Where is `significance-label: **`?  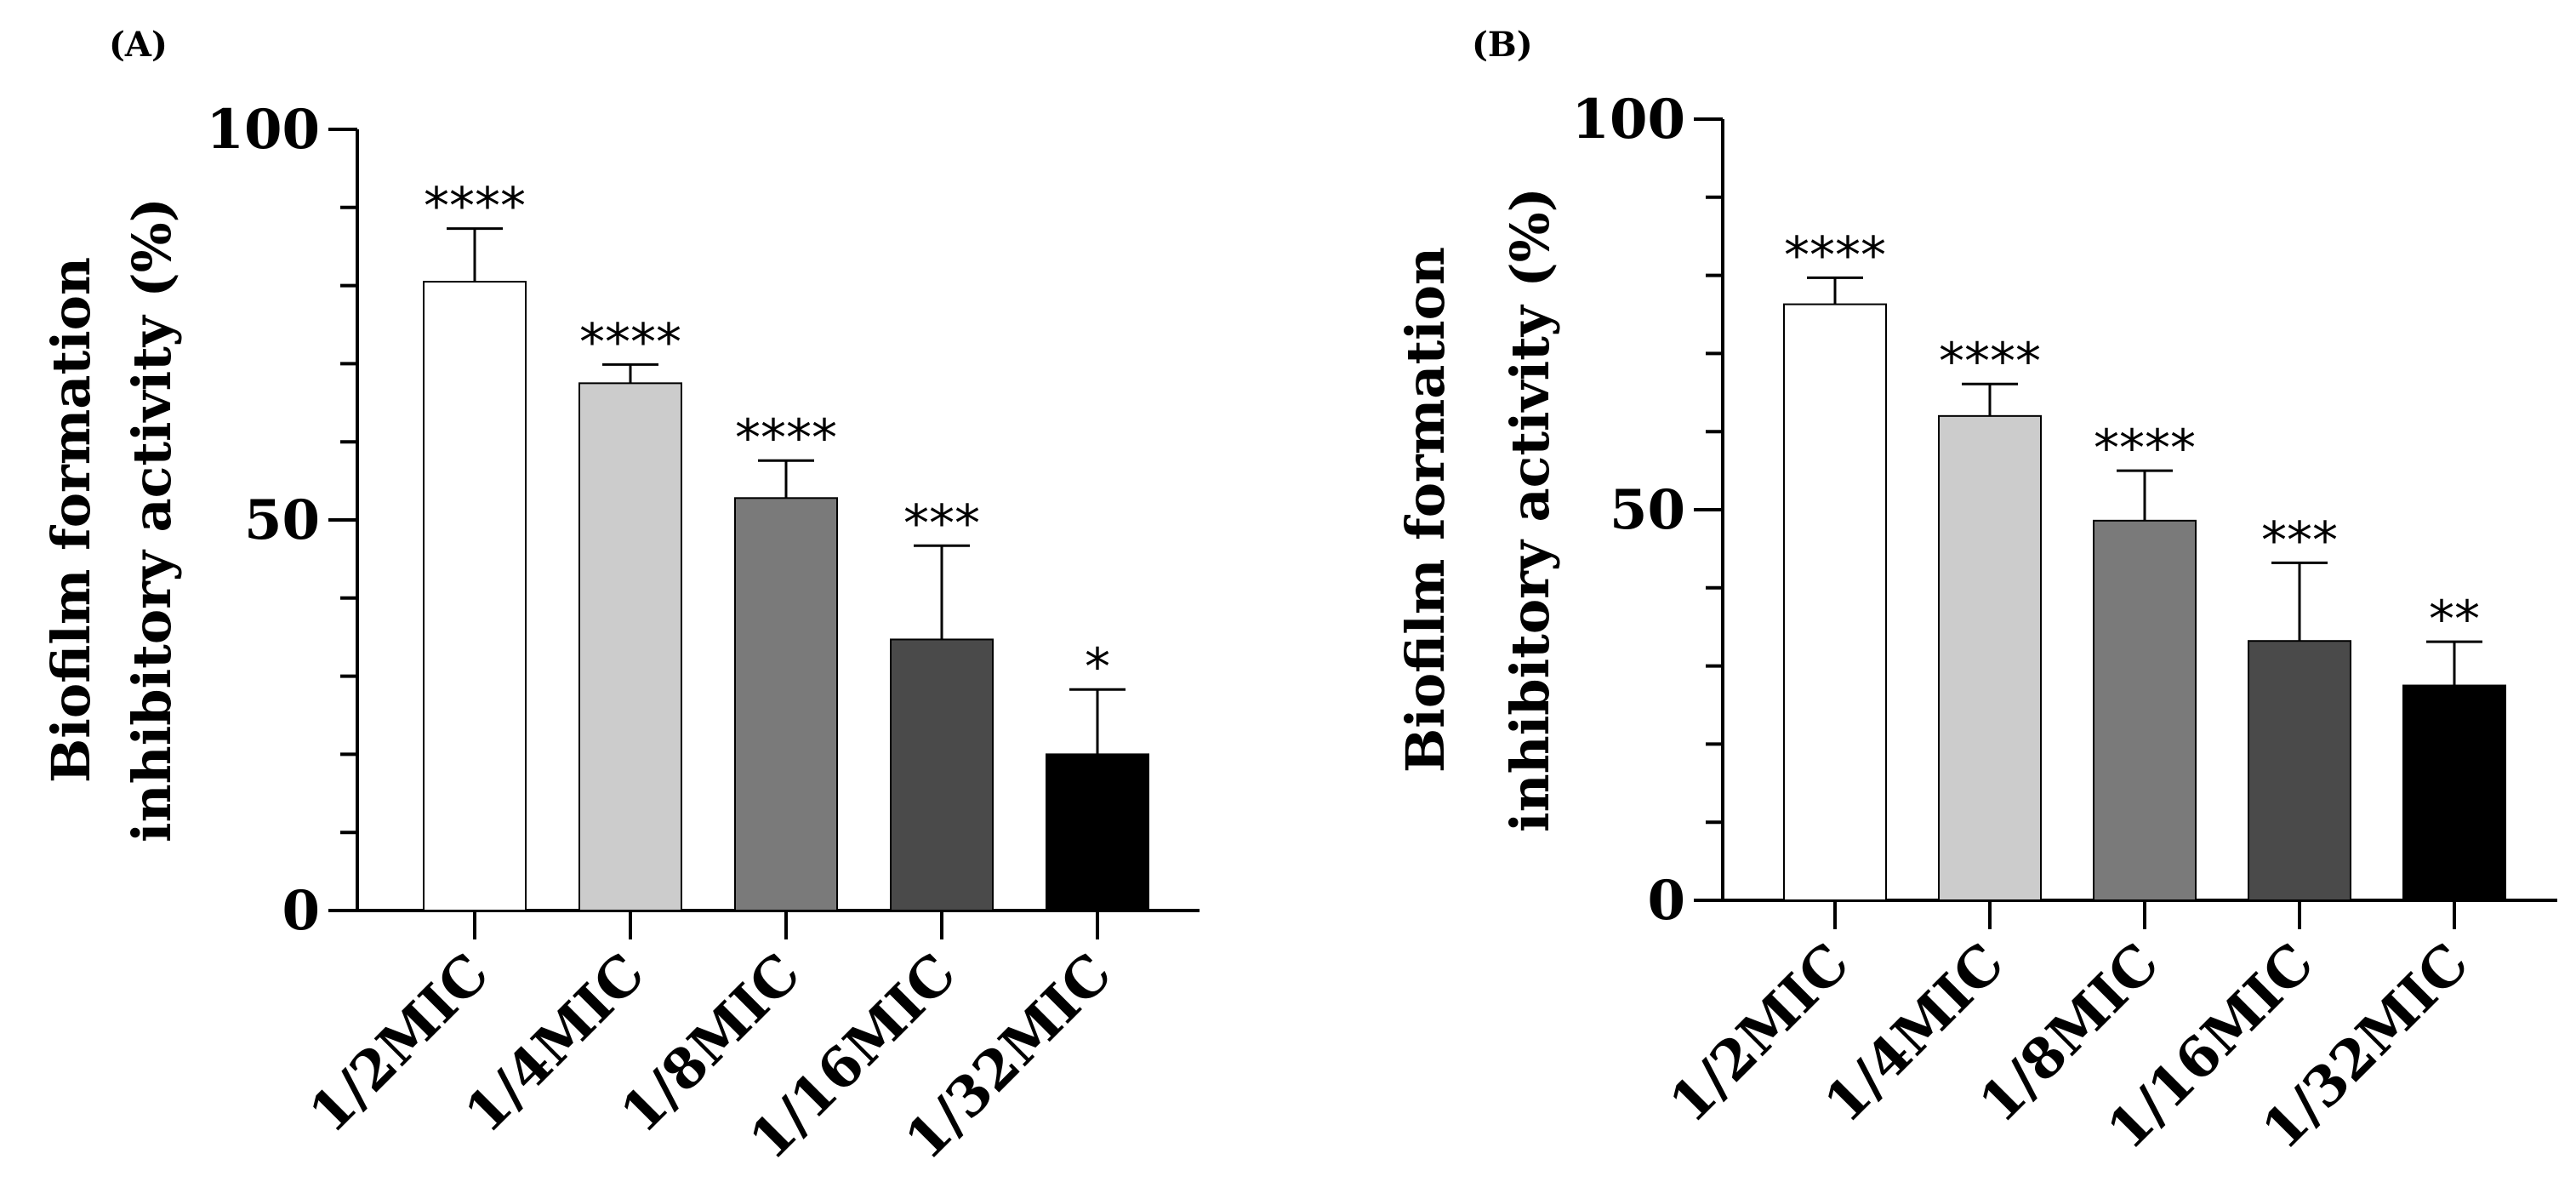
significance-label: ** is located at coordinates (2455, 619).